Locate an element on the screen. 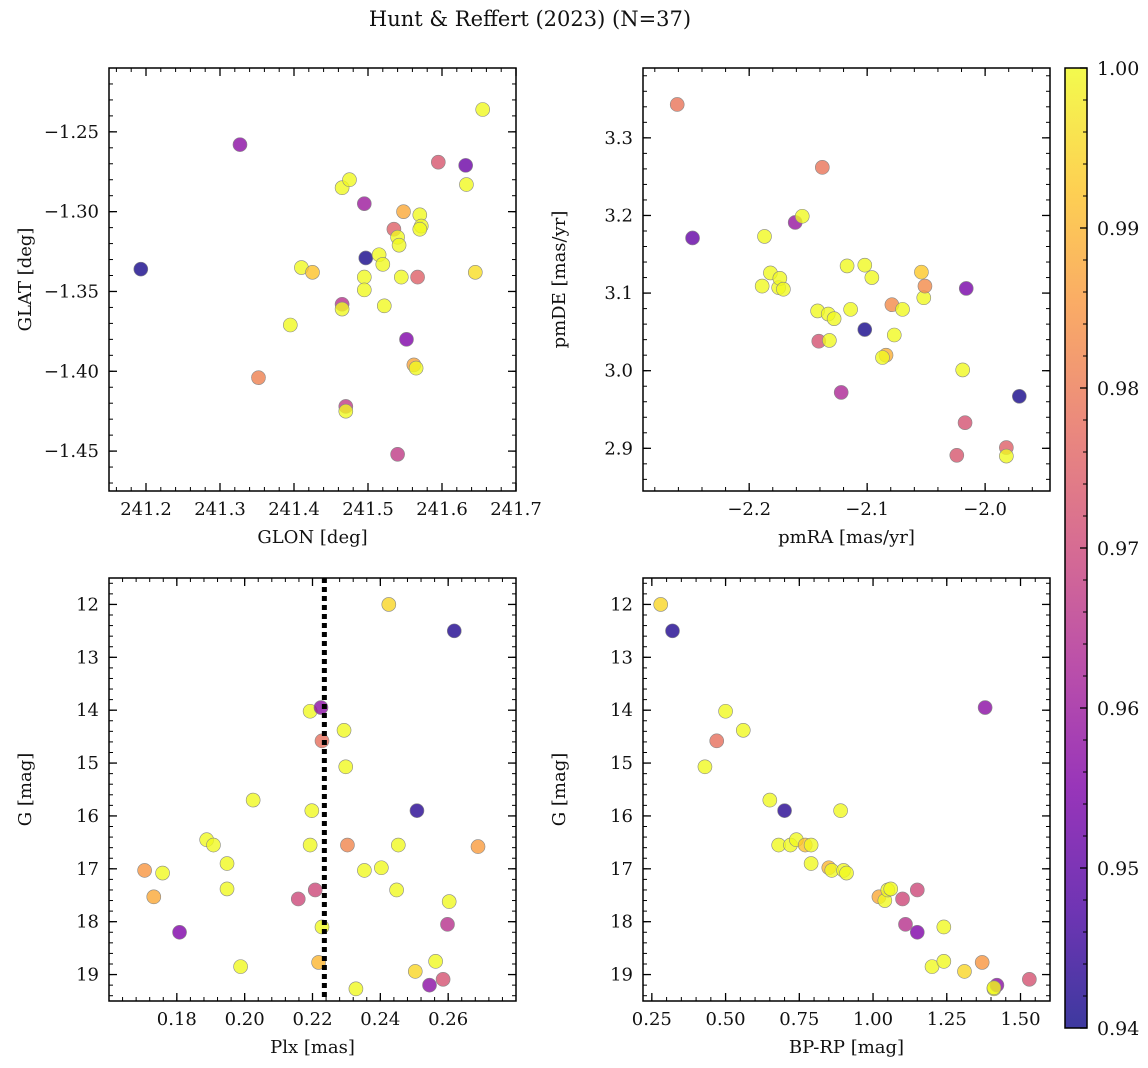 This screenshot has width=1148, height=1068. colorbar-tick-label: 0.97 is located at coordinates (1118, 549).